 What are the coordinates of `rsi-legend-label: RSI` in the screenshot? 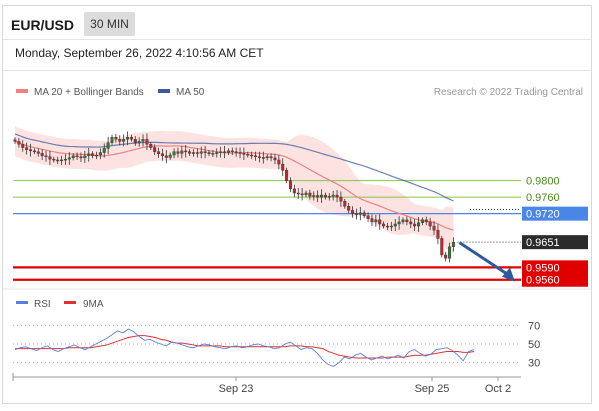 It's located at (42, 304).